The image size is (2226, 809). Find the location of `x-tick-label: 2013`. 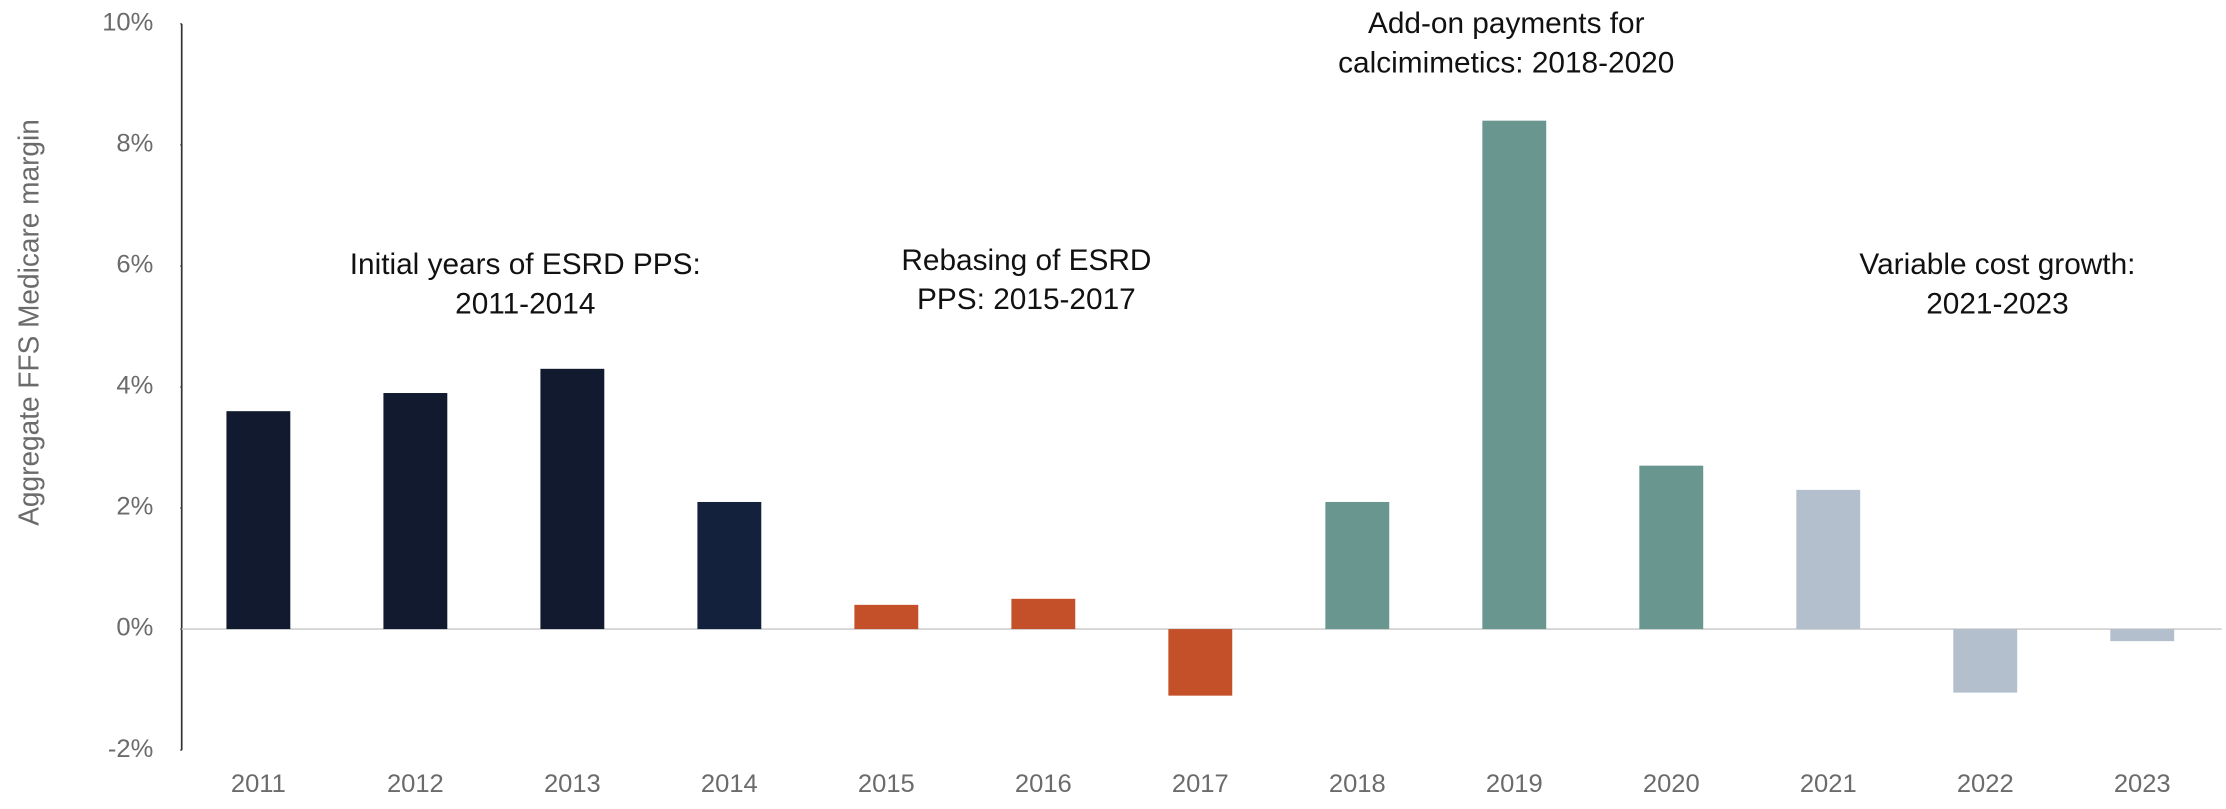

x-tick-label: 2013 is located at coordinates (572, 784).